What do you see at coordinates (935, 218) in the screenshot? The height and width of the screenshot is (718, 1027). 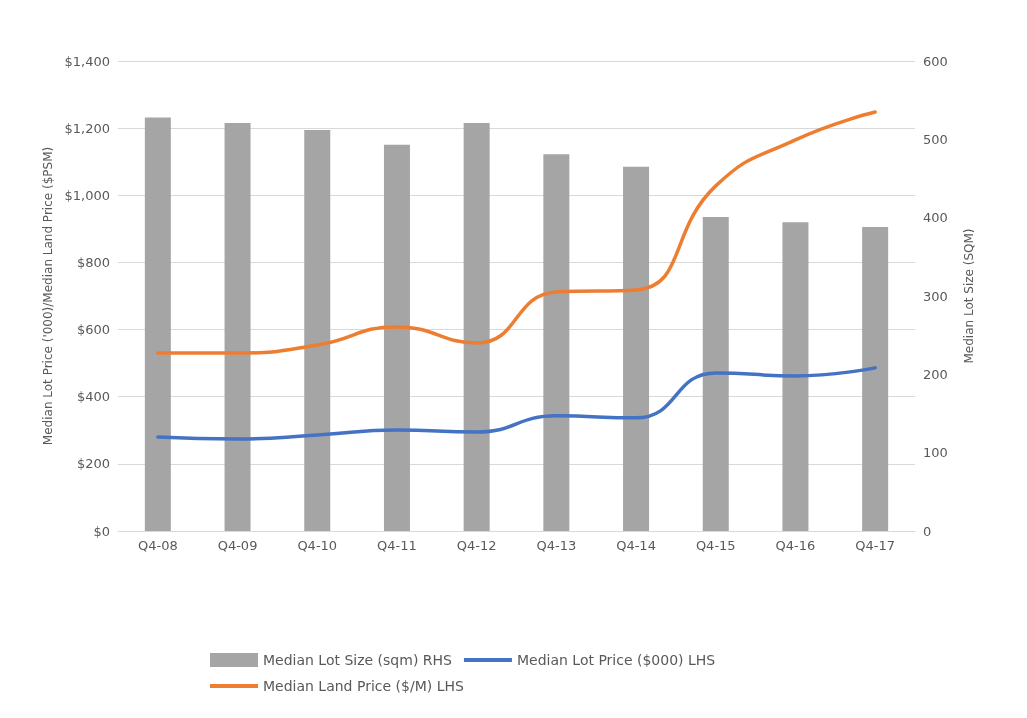 I see `y2-tick-label: 400` at bounding box center [935, 218].